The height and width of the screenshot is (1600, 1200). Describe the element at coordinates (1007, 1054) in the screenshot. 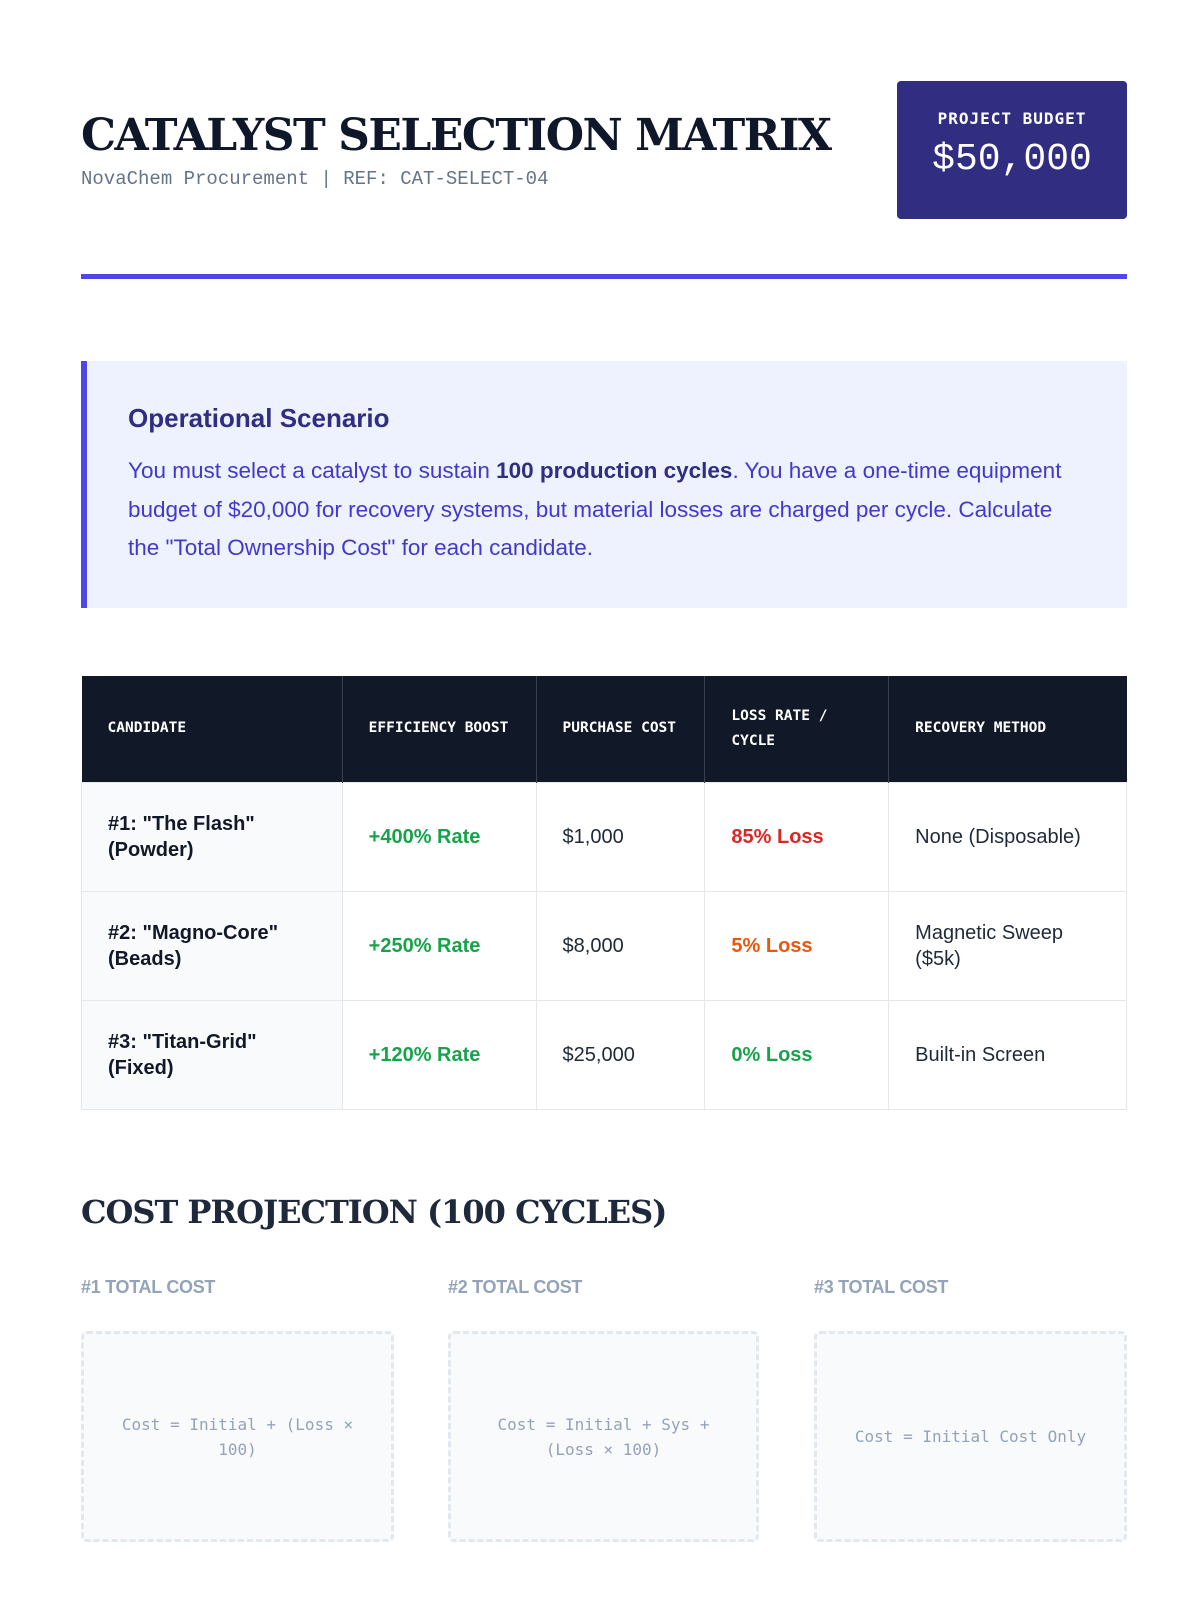

I see `recovery-cell: Built-in Screen` at that location.